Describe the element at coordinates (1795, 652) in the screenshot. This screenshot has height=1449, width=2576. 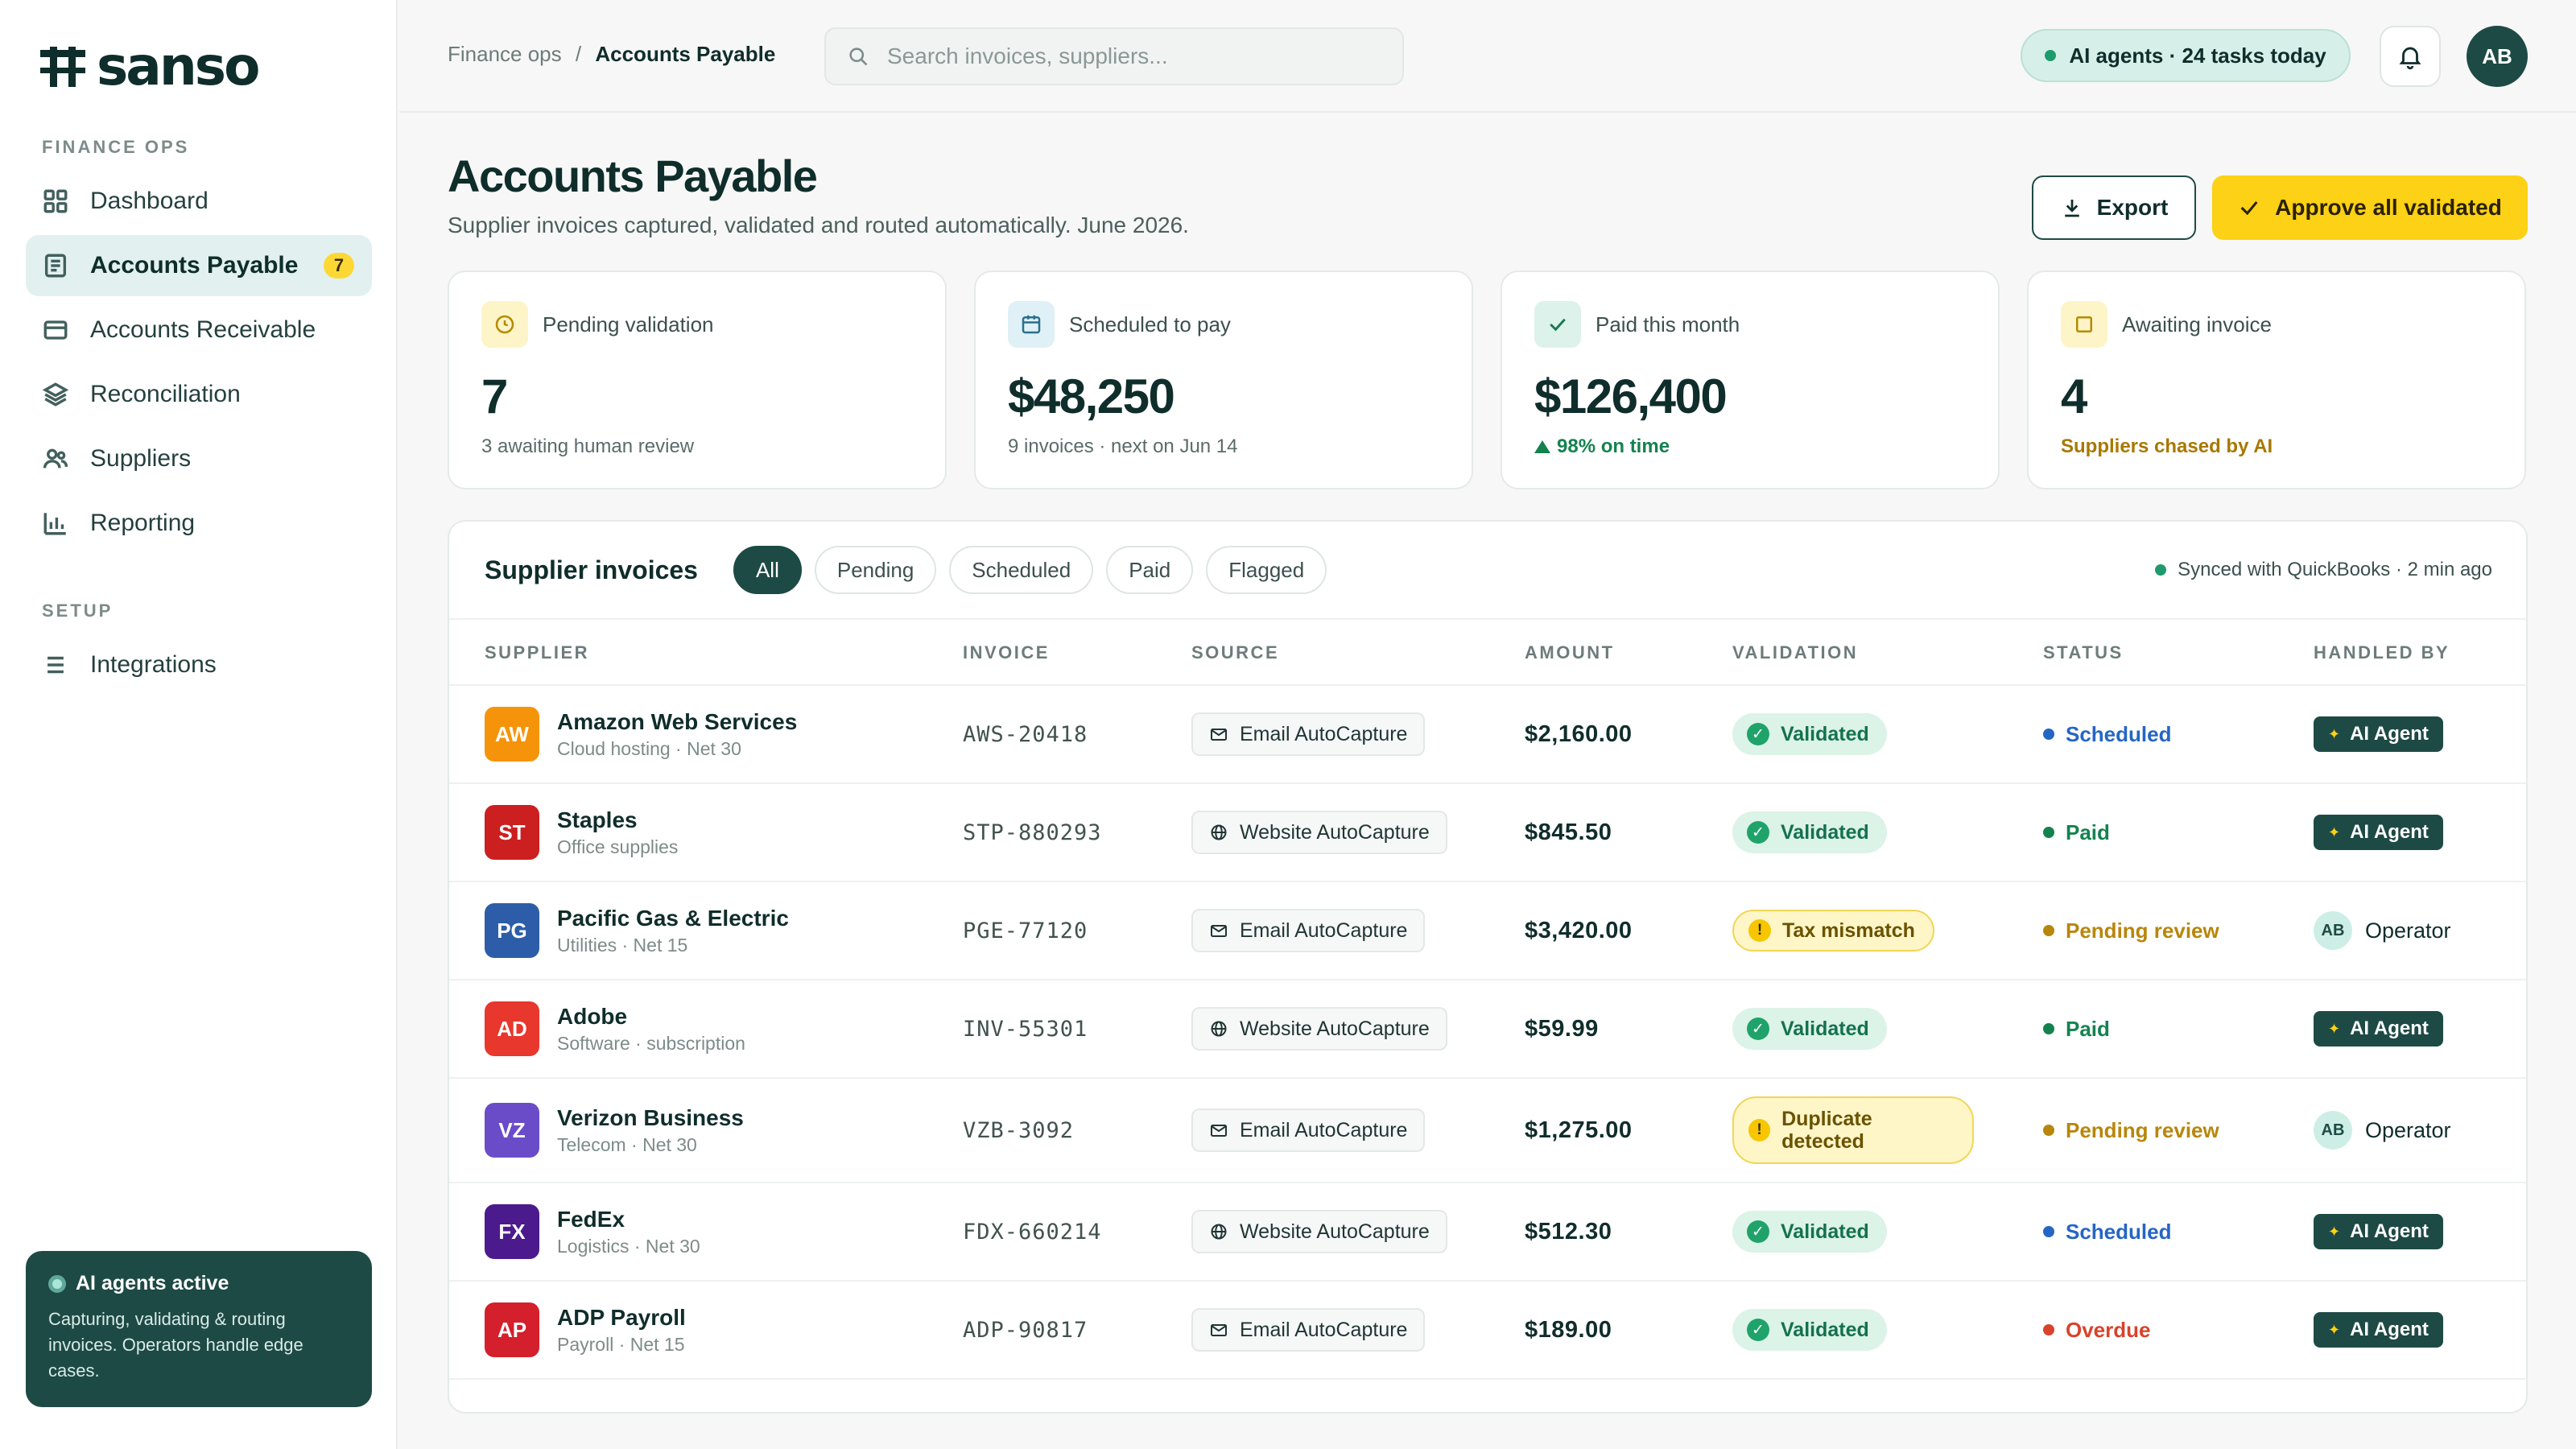
I see `column-header-validation: VALIDATION` at that location.